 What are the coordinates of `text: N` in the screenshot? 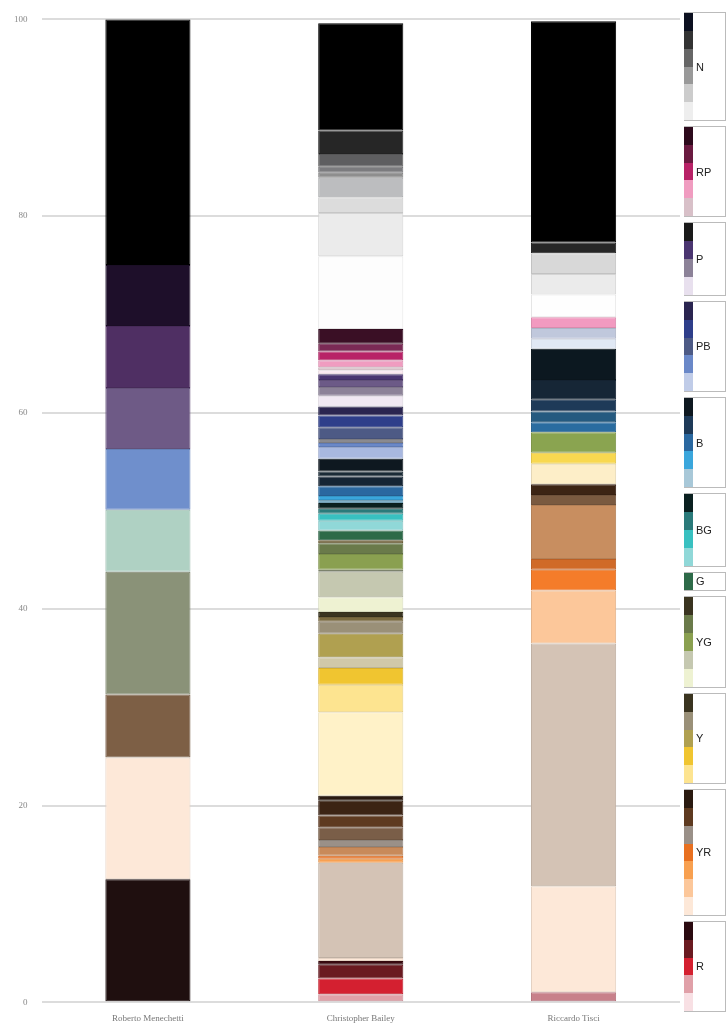 It's located at (700, 66).